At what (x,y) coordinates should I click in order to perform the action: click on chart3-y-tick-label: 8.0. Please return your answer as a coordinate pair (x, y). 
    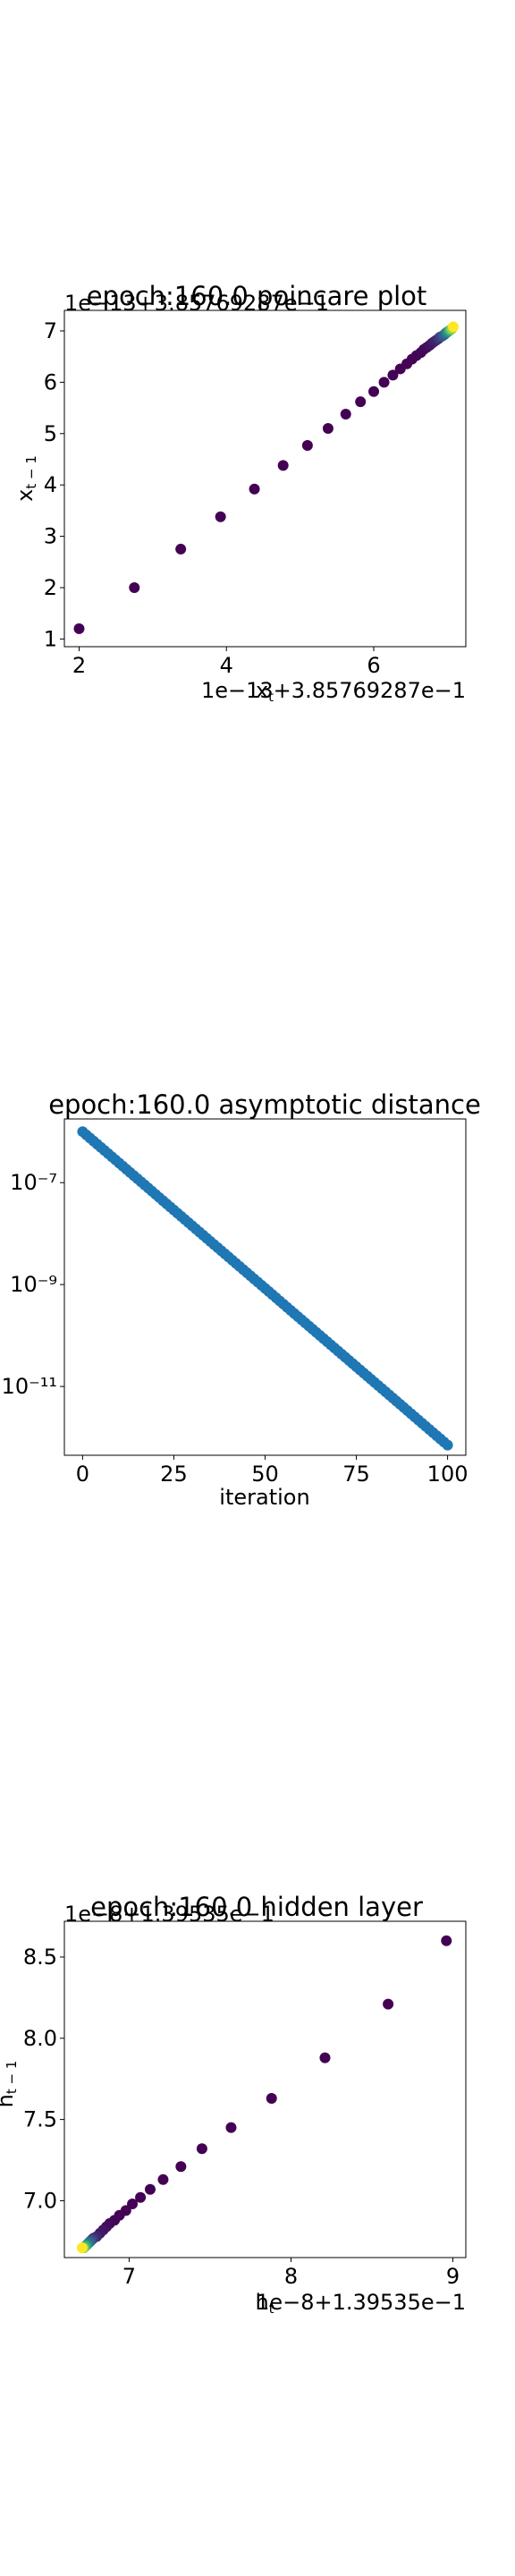
    Looking at the image, I should click on (40, 2038).